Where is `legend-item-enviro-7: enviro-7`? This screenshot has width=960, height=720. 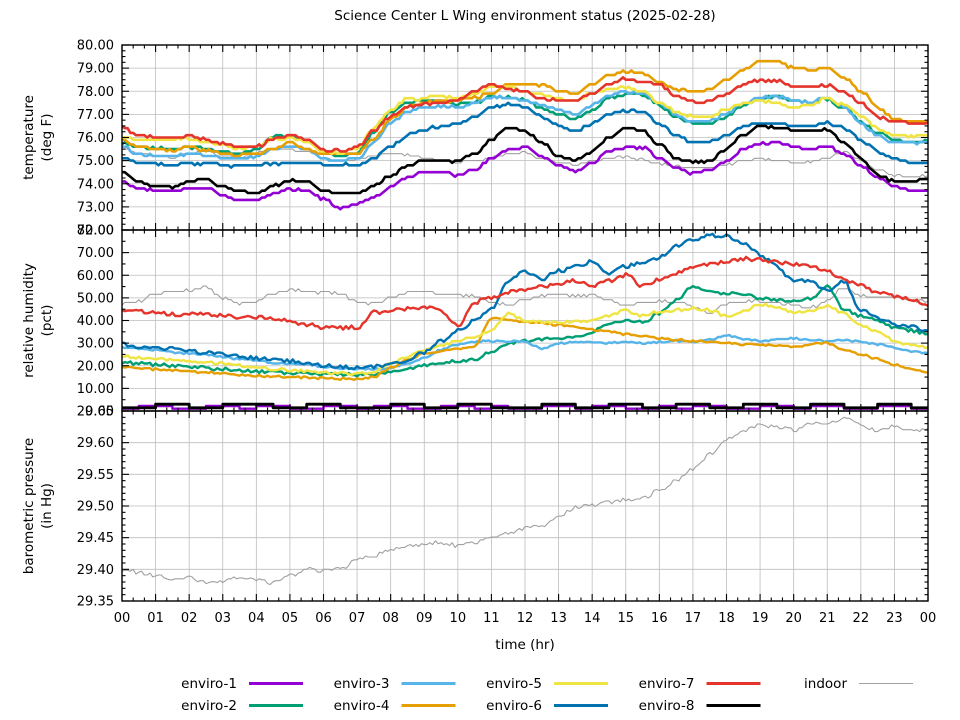
legend-item-enviro-7: enviro-7 is located at coordinates (700, 684).